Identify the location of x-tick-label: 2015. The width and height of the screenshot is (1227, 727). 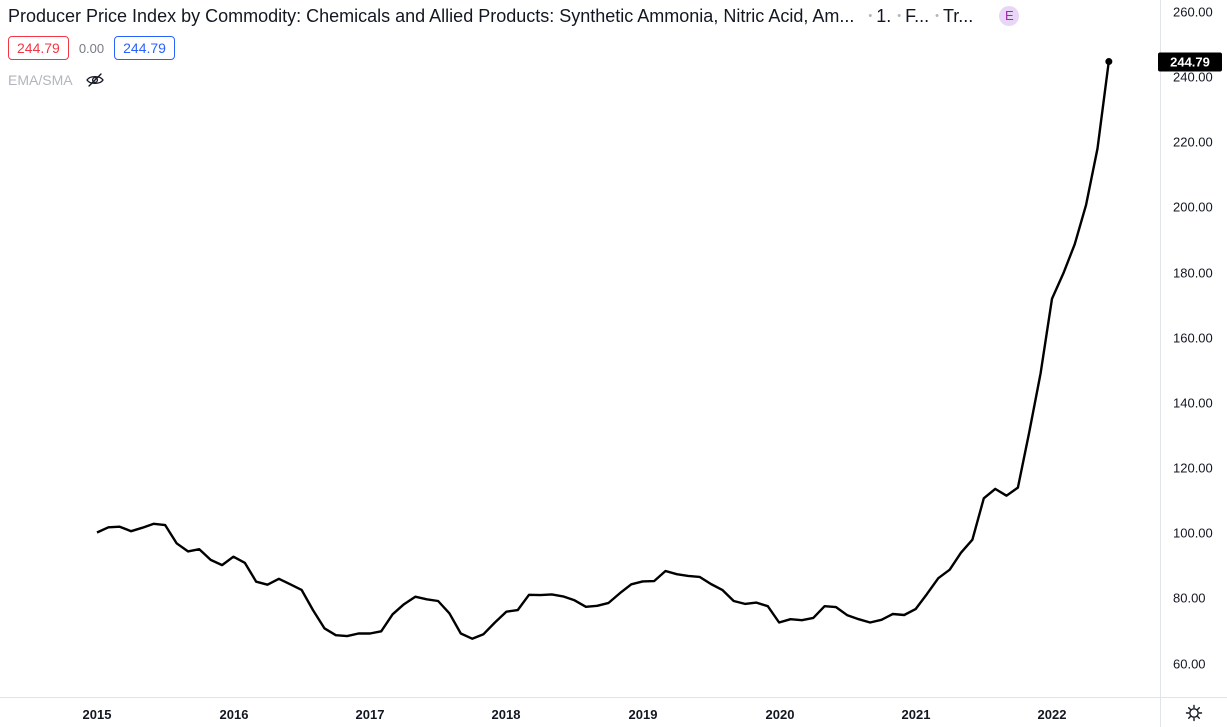
(97, 714).